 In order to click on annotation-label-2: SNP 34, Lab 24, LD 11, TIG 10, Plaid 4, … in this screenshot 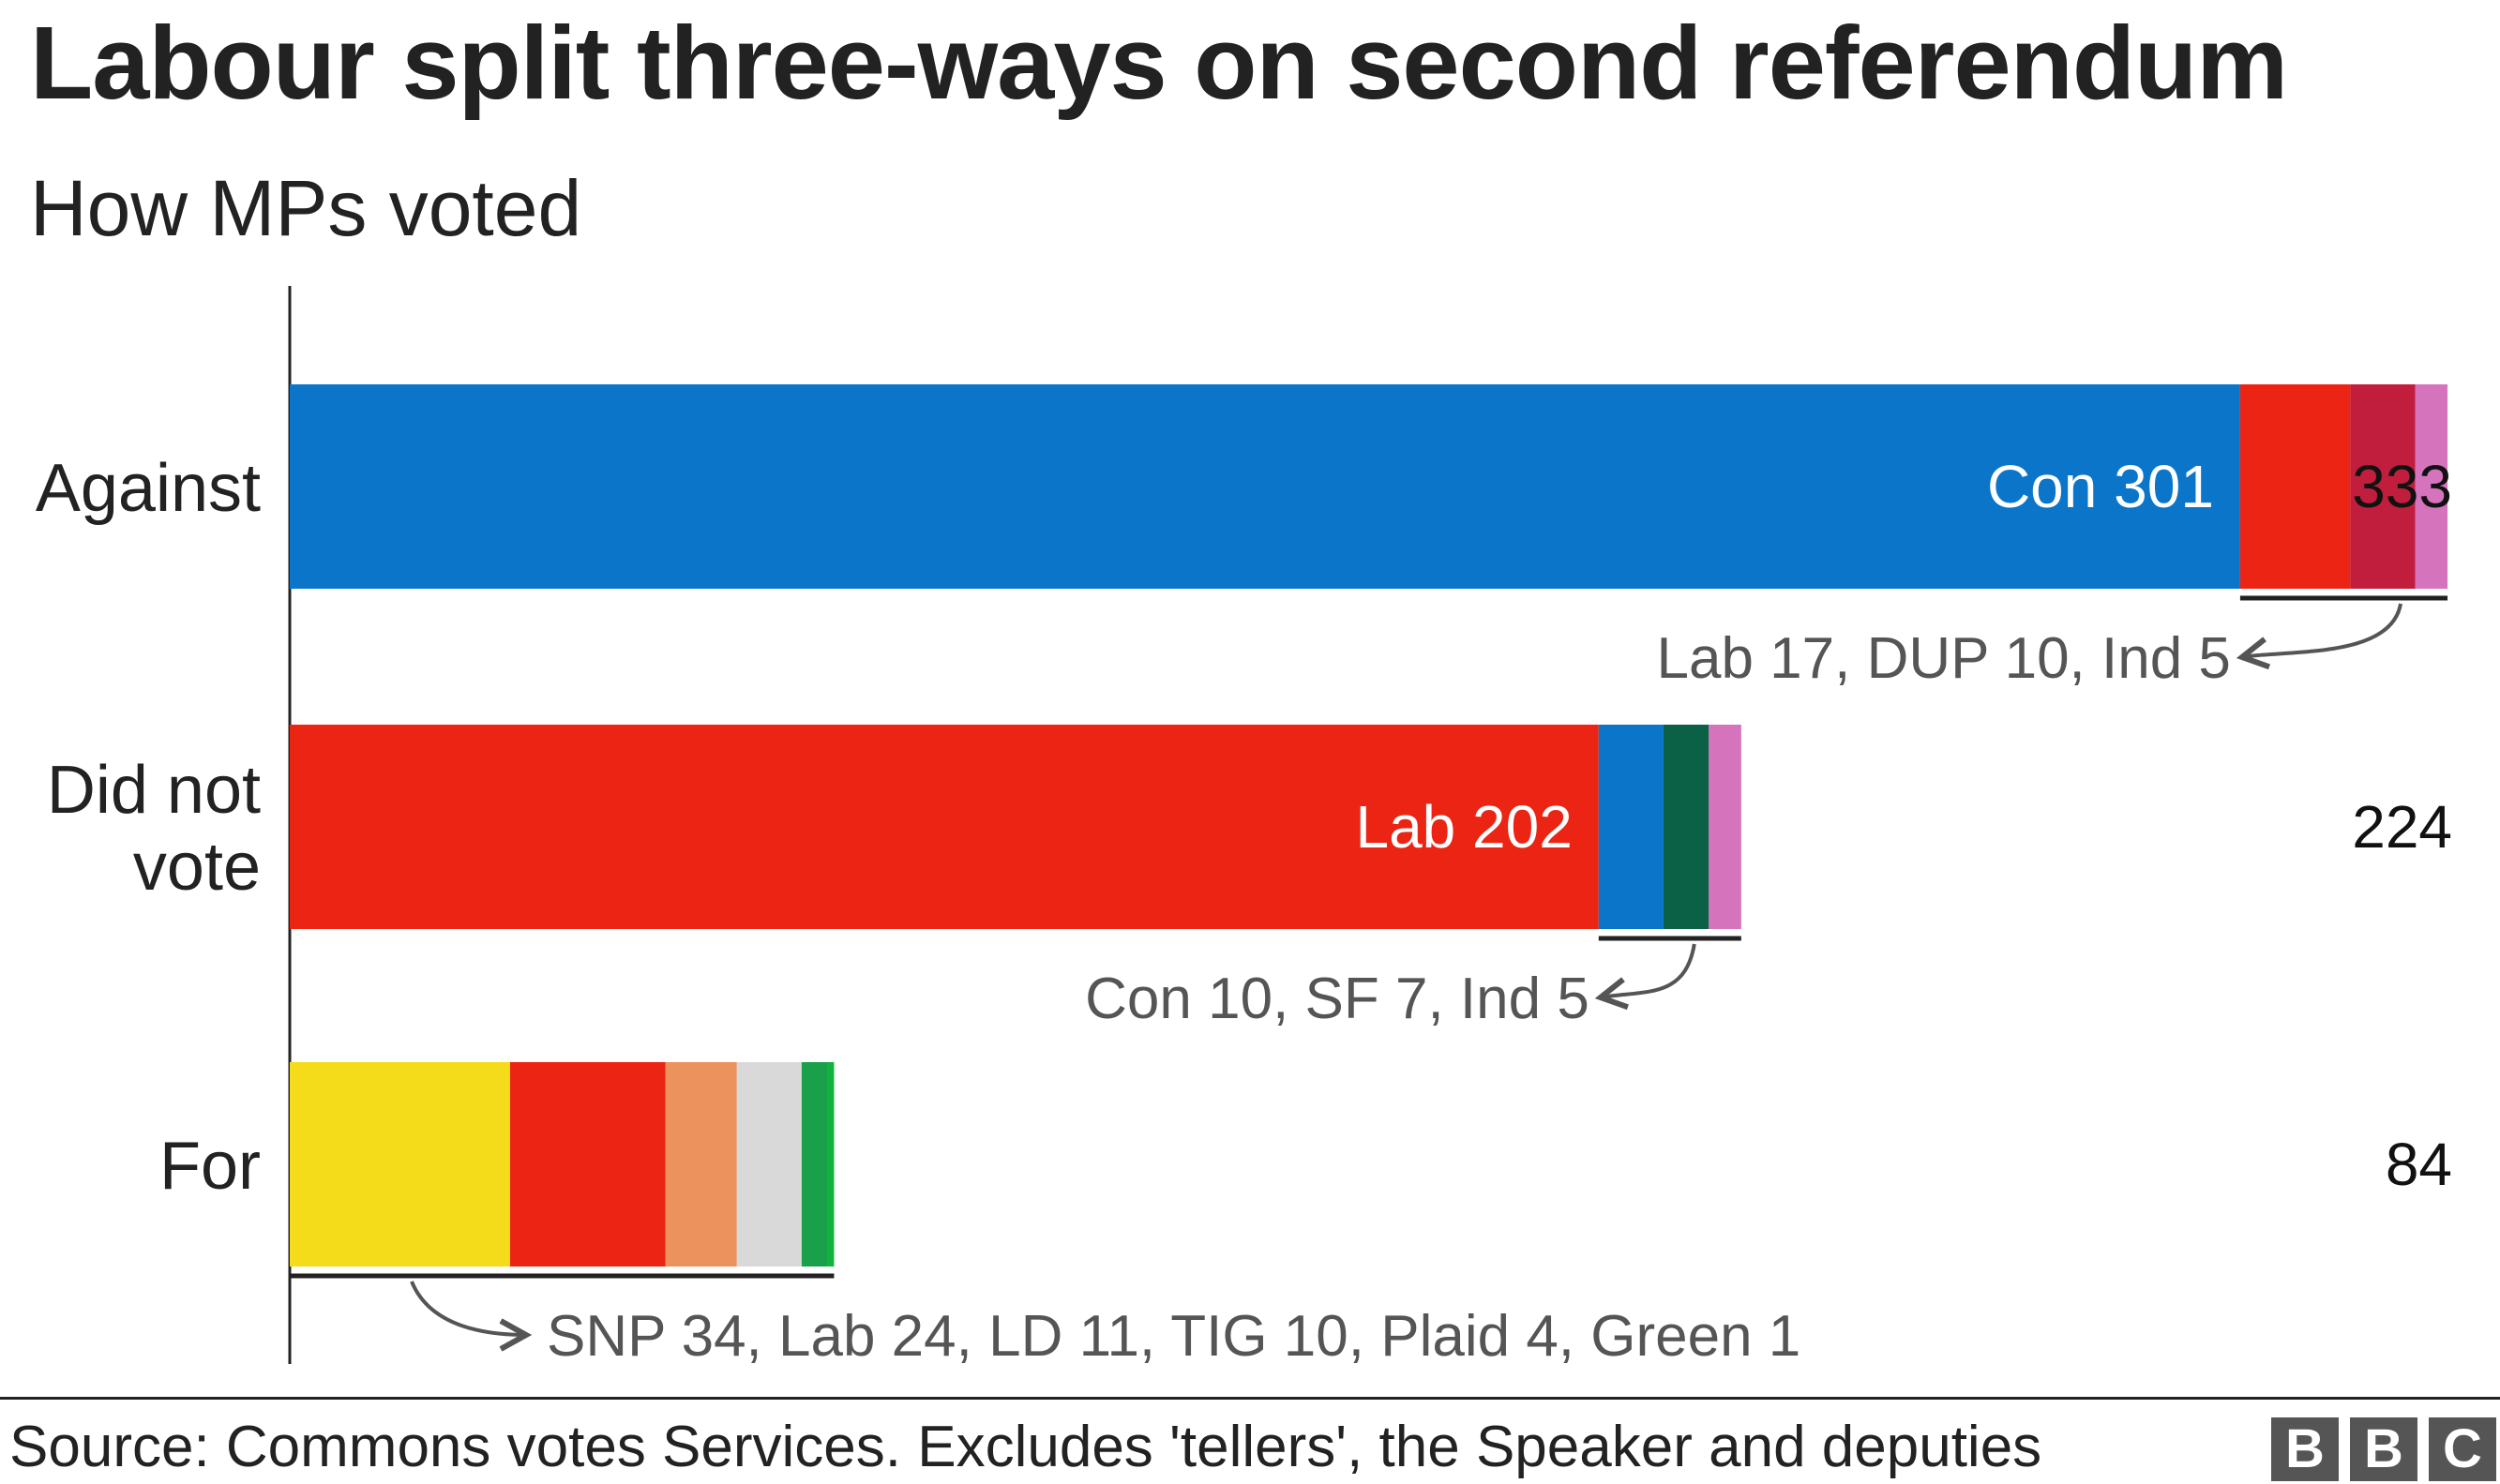, I will do `click(1173, 1336)`.